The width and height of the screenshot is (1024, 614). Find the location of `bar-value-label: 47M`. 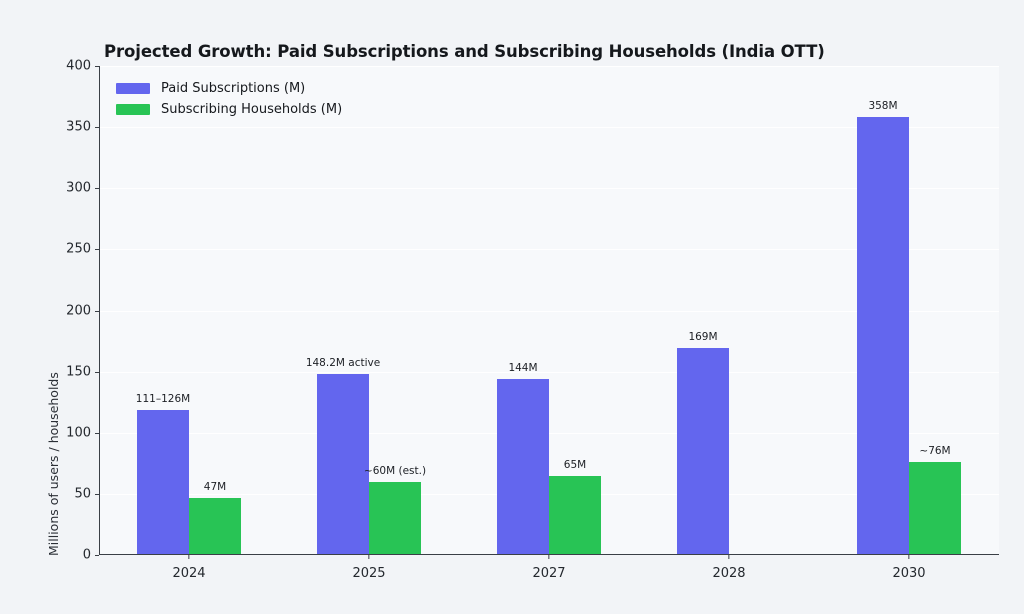

bar-value-label: 47M is located at coordinates (215, 486).